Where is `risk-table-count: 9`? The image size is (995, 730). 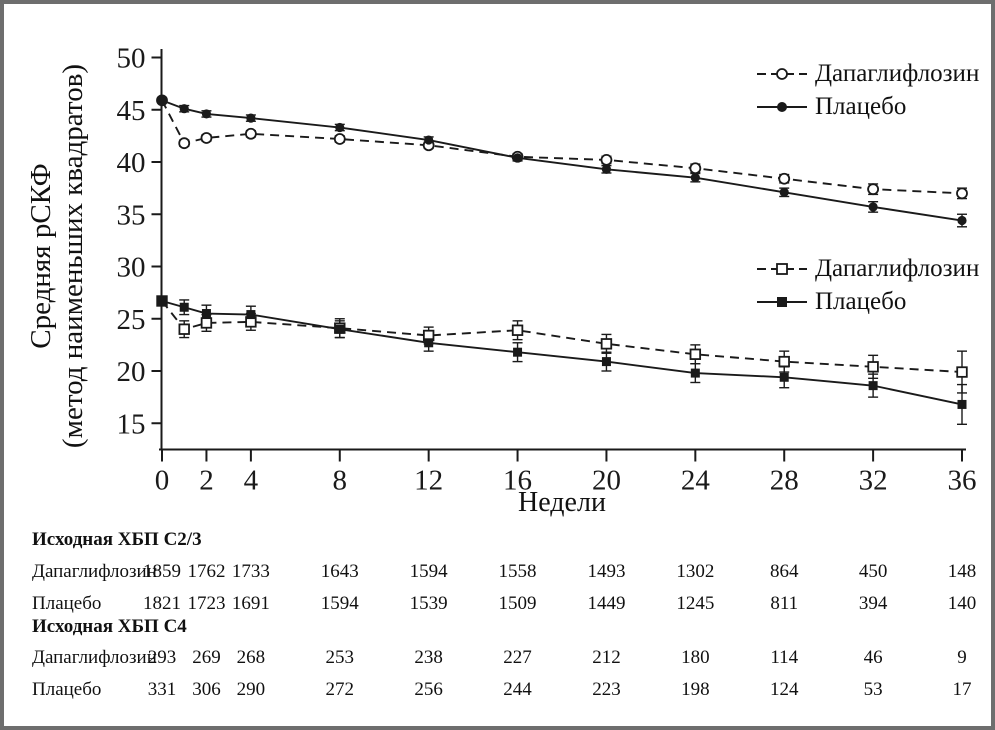
risk-table-count: 9 is located at coordinates (962, 657).